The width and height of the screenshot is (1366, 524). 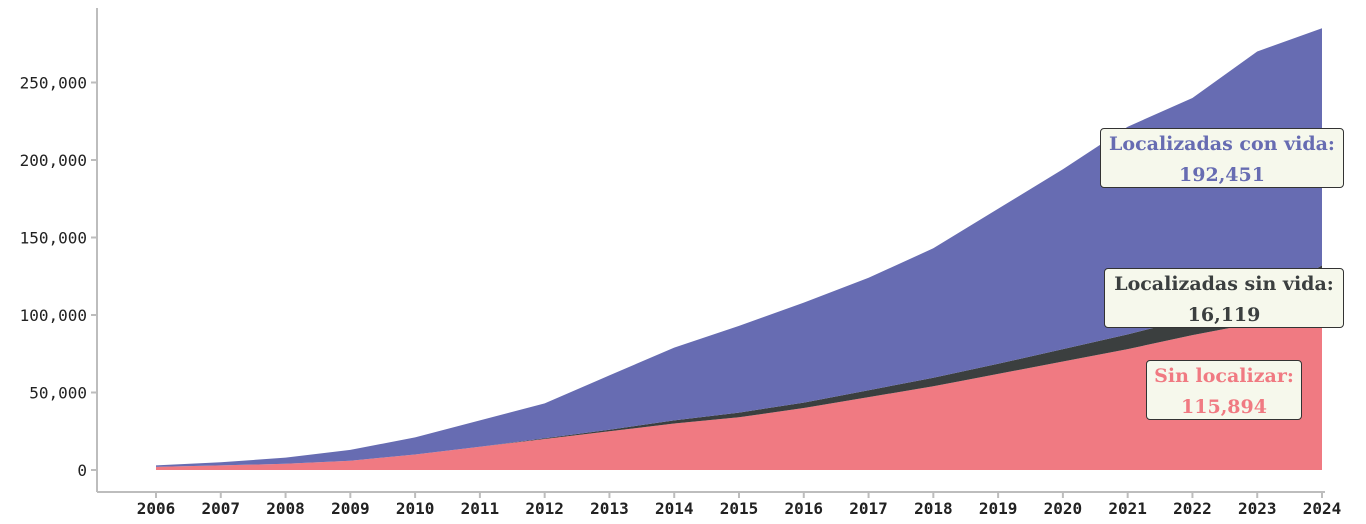 I want to click on x-tick-label: 2020, so click(x=1063, y=508).